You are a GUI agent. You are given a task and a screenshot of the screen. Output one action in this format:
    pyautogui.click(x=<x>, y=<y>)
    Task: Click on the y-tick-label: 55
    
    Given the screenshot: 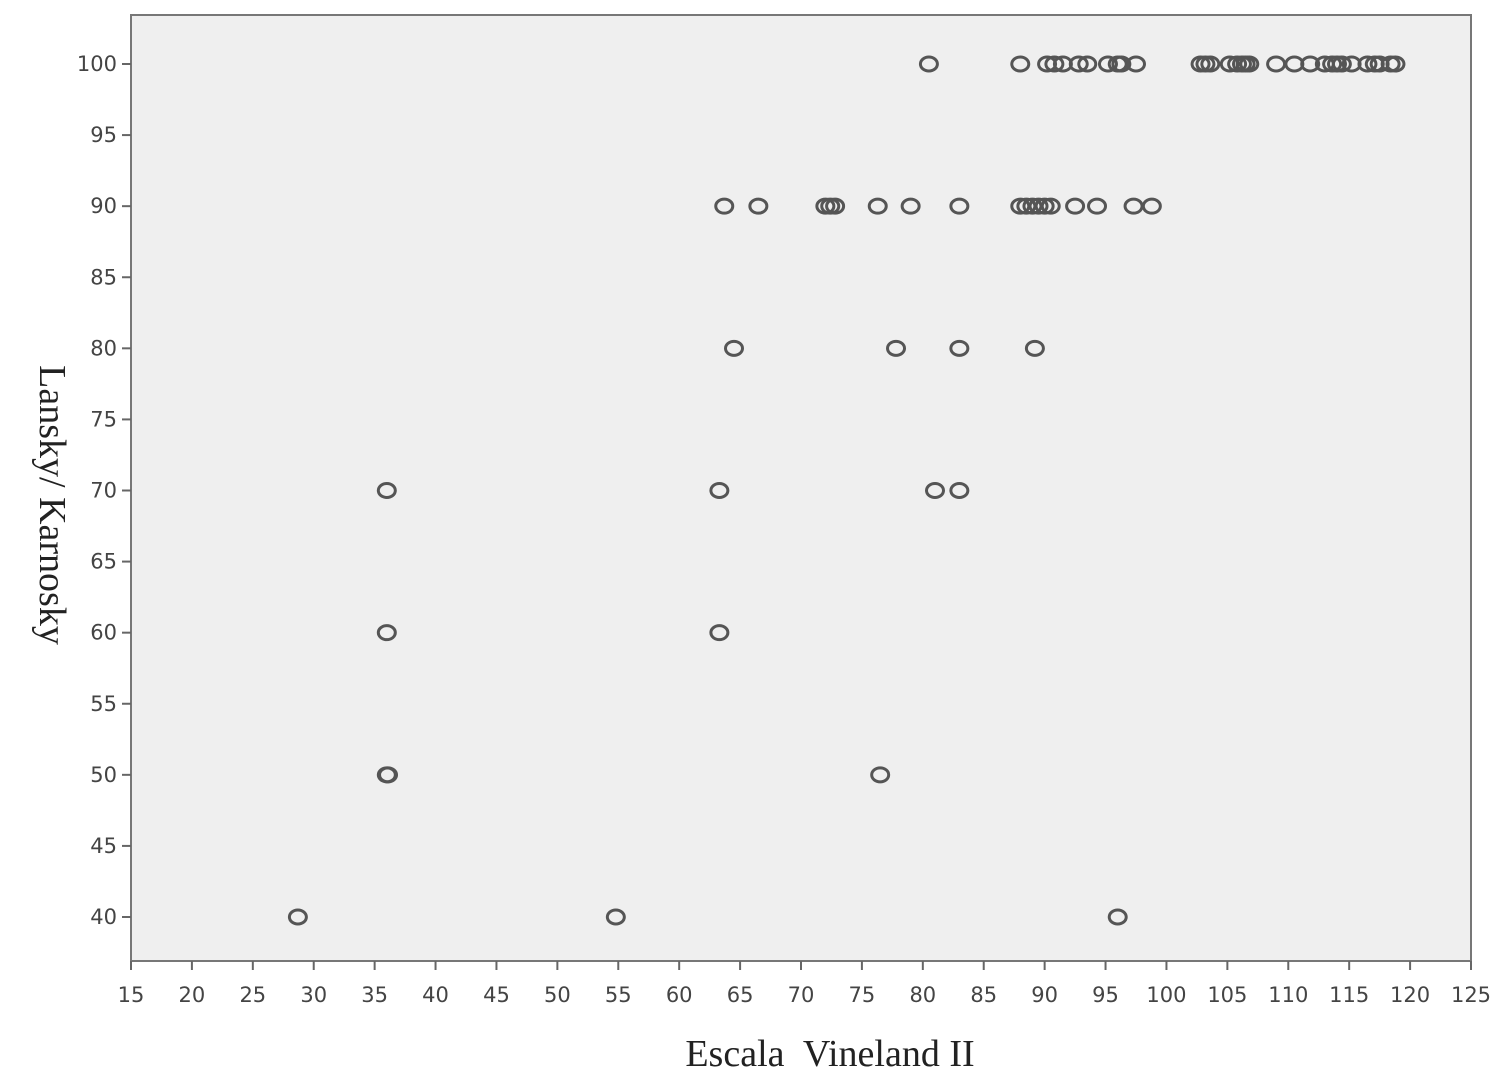 What is the action you would take?
    pyautogui.click(x=103, y=704)
    